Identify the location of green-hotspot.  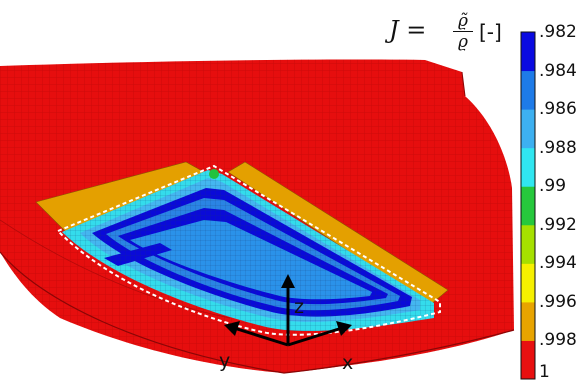
(214, 174).